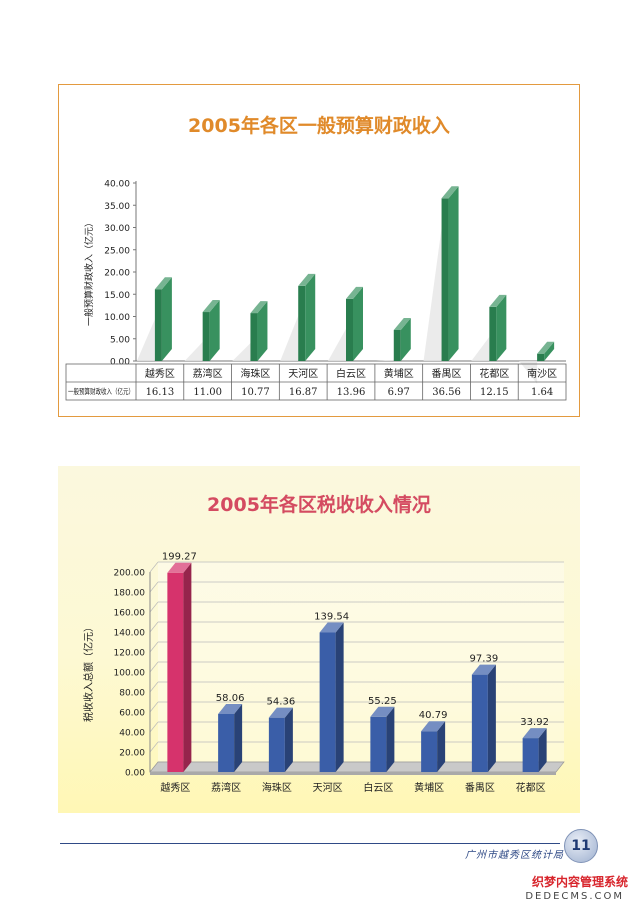 This screenshot has height=911, width=640. Describe the element at coordinates (353, 773) in the screenshot. I see `plot-floor-edge` at that location.